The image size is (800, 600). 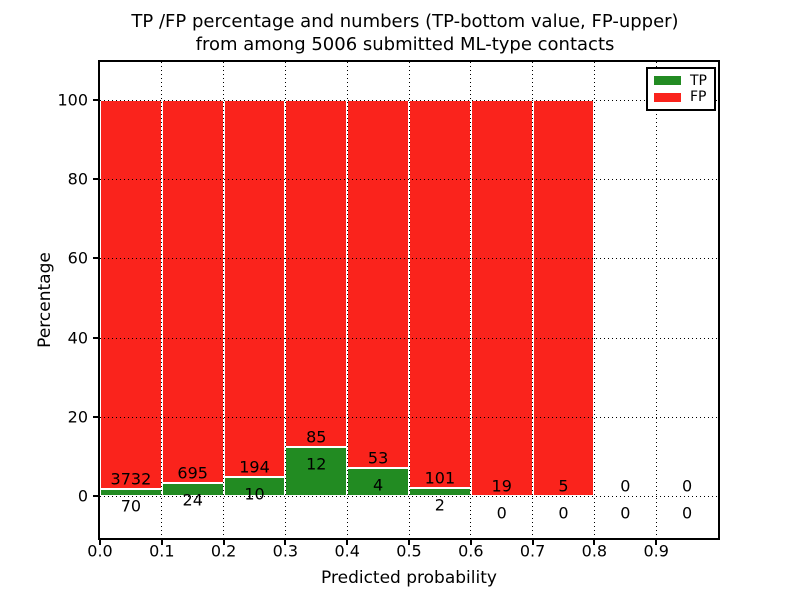 What do you see at coordinates (77, 338) in the screenshot?
I see `y-tick-label: 40` at bounding box center [77, 338].